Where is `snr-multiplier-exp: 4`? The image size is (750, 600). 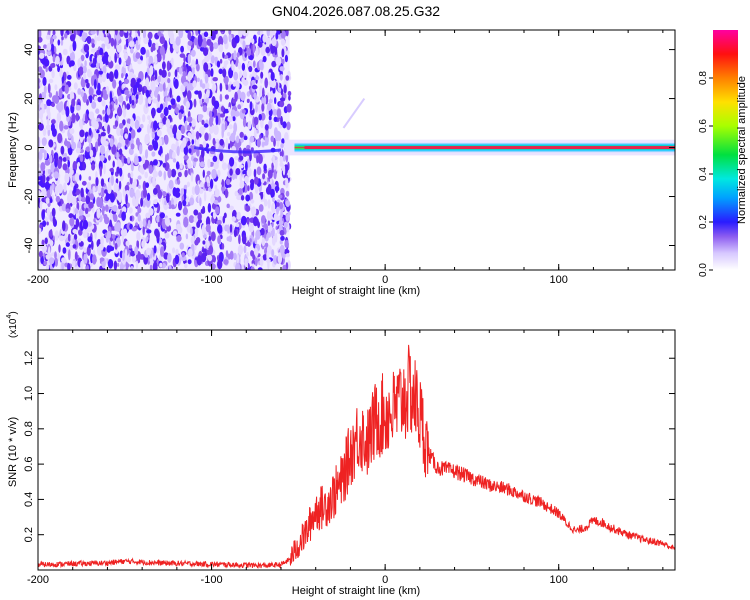 snr-multiplier-exp: 4 is located at coordinates (9, 317).